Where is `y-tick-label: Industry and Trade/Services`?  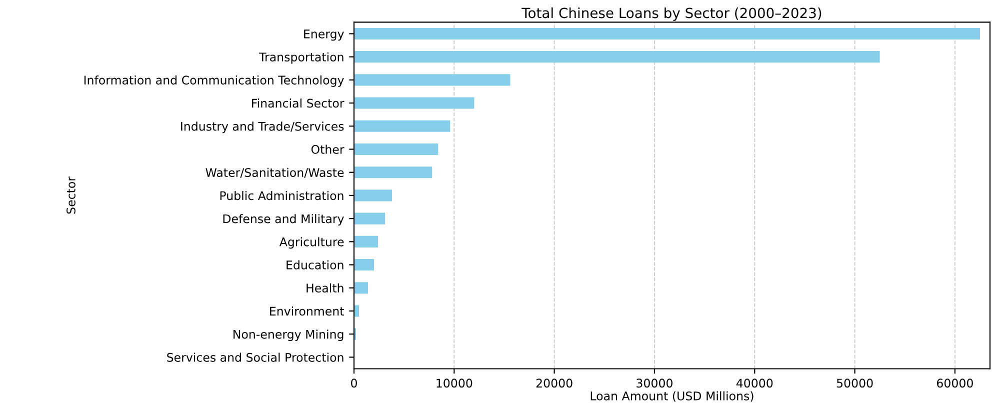 y-tick-label: Industry and Trade/Services is located at coordinates (262, 128).